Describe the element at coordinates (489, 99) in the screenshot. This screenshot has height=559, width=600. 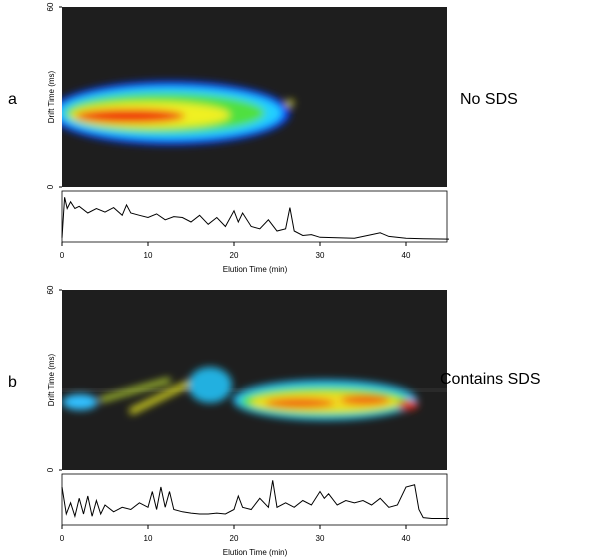
I see `annotation: No SDS` at that location.